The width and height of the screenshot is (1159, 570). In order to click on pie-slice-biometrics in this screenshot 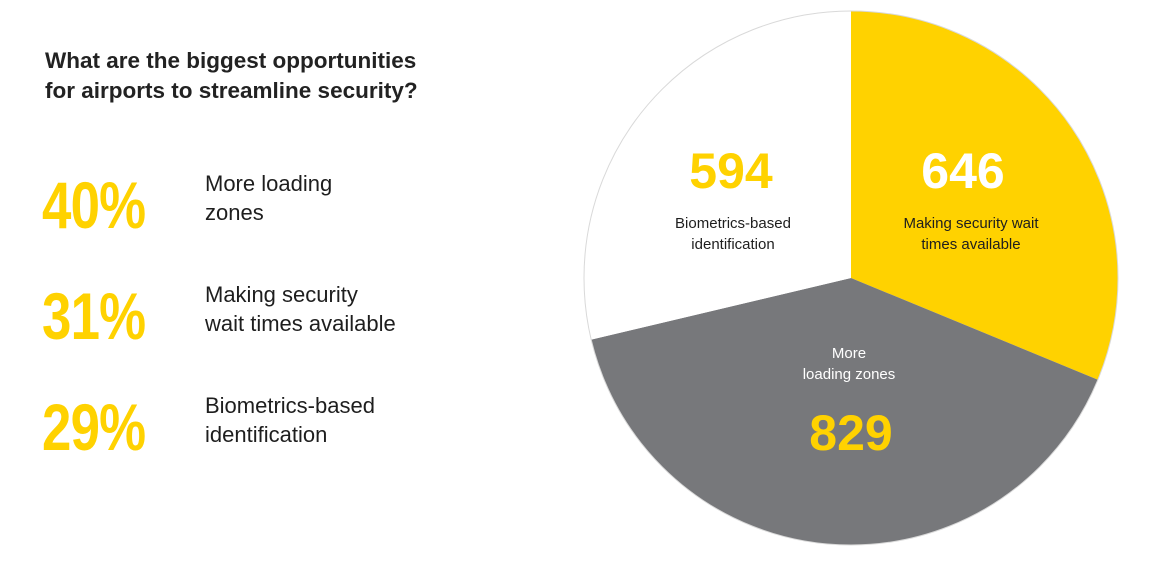, I will do `click(717, 175)`.